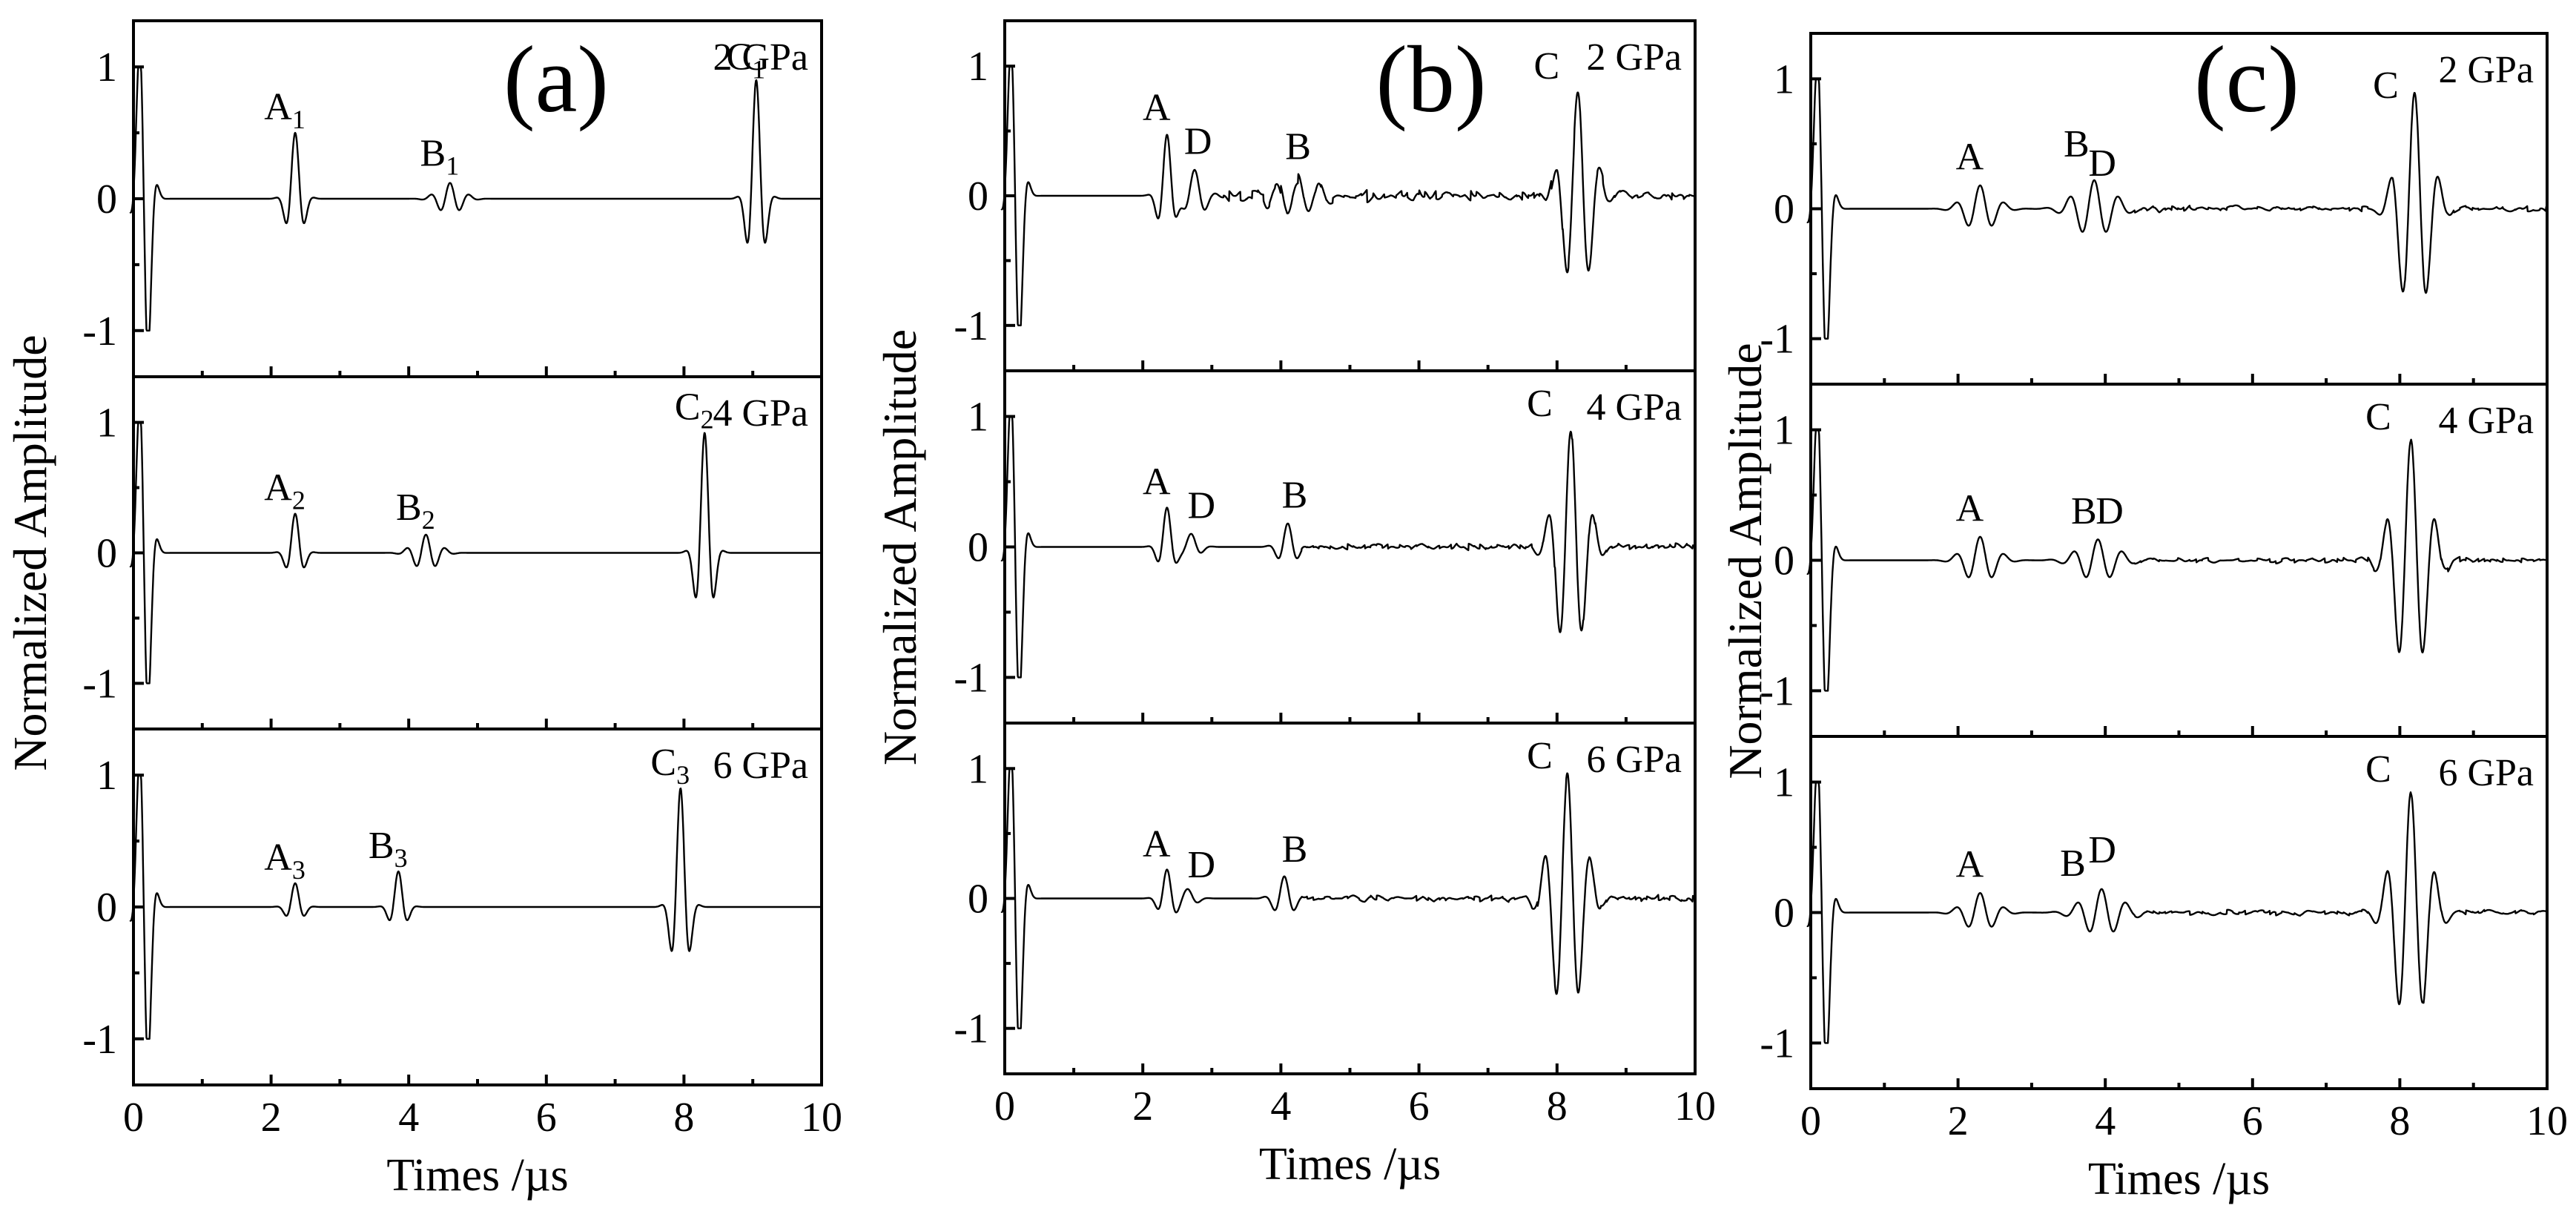 This screenshot has width=2576, height=1214. I want to click on panel-label: (a), so click(556, 79).